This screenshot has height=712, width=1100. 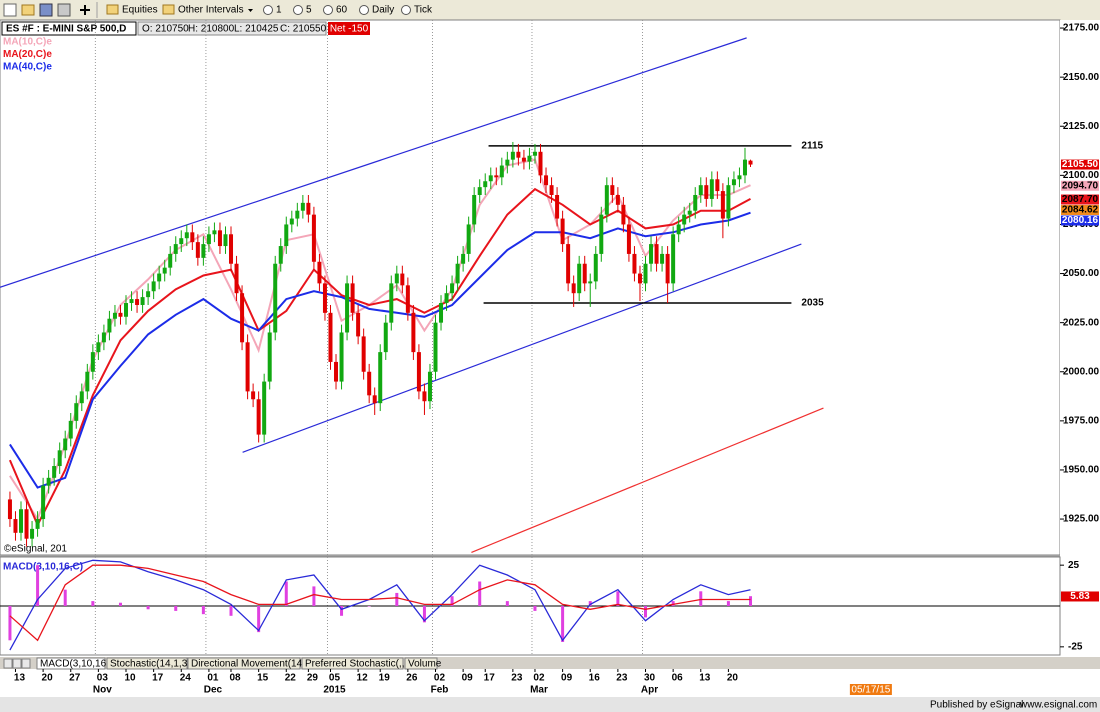 I want to click on macd-line, so click(x=380, y=603).